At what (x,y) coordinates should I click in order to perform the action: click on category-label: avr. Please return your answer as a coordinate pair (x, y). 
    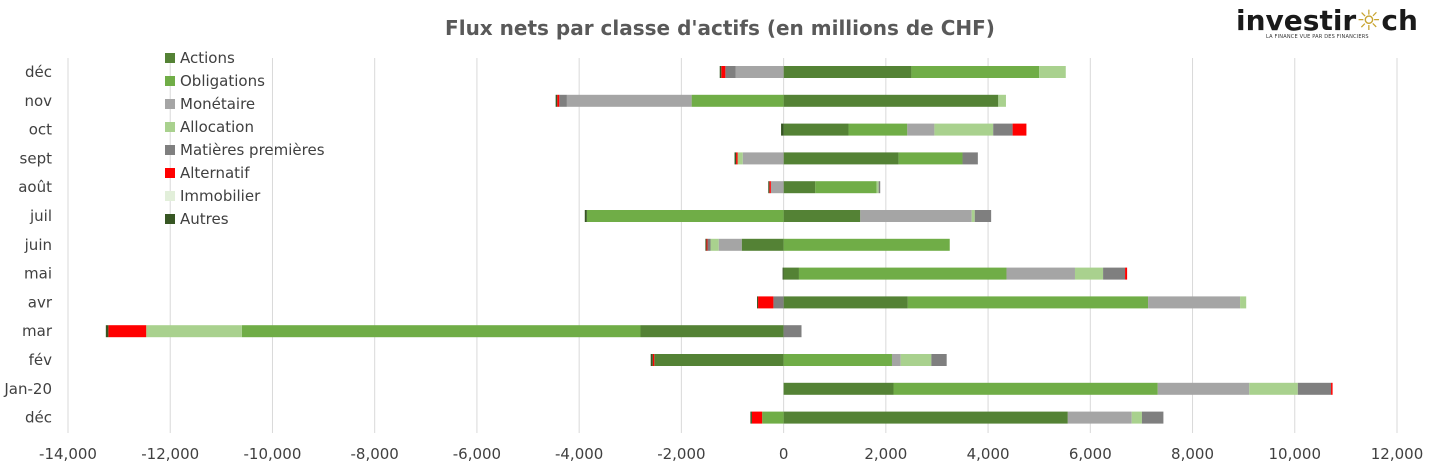
    Looking at the image, I should click on (40, 302).